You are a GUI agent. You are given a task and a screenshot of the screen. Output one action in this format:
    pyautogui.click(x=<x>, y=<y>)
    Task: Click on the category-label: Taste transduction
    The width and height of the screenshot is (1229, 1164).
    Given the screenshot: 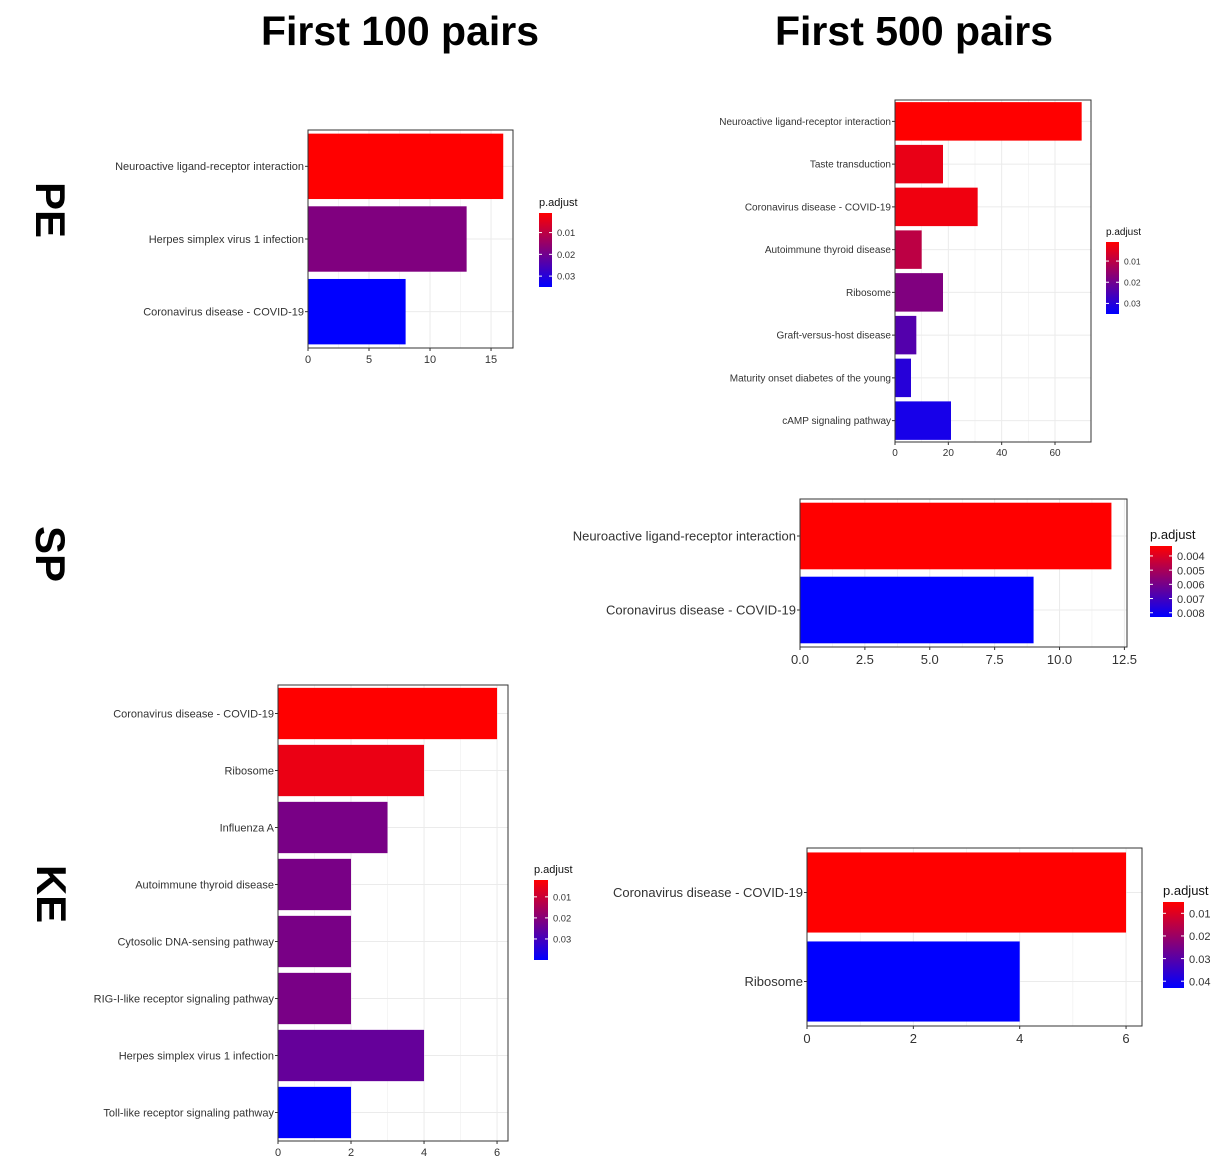 What is the action you would take?
    pyautogui.click(x=850, y=165)
    